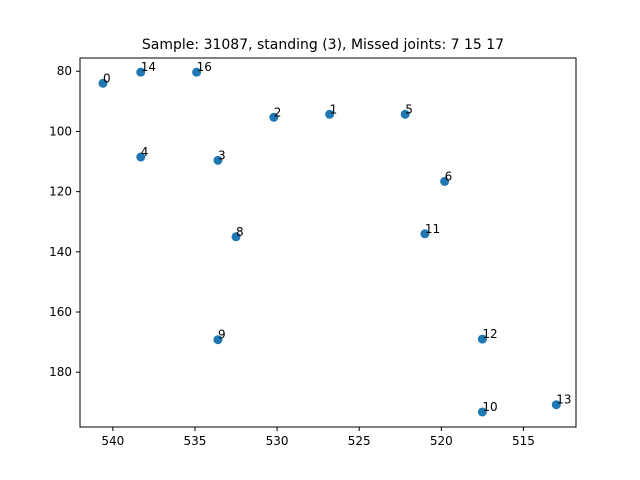 The image size is (640, 480). What do you see at coordinates (148, 67) in the screenshot?
I see `point-label: 14` at bounding box center [148, 67].